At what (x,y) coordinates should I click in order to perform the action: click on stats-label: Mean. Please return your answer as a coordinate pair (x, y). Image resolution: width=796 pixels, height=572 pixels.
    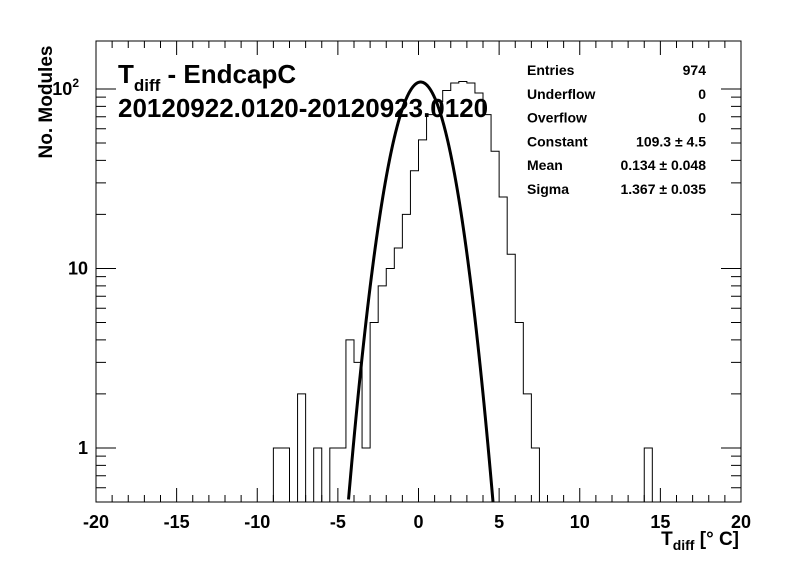
    Looking at the image, I should click on (545, 165).